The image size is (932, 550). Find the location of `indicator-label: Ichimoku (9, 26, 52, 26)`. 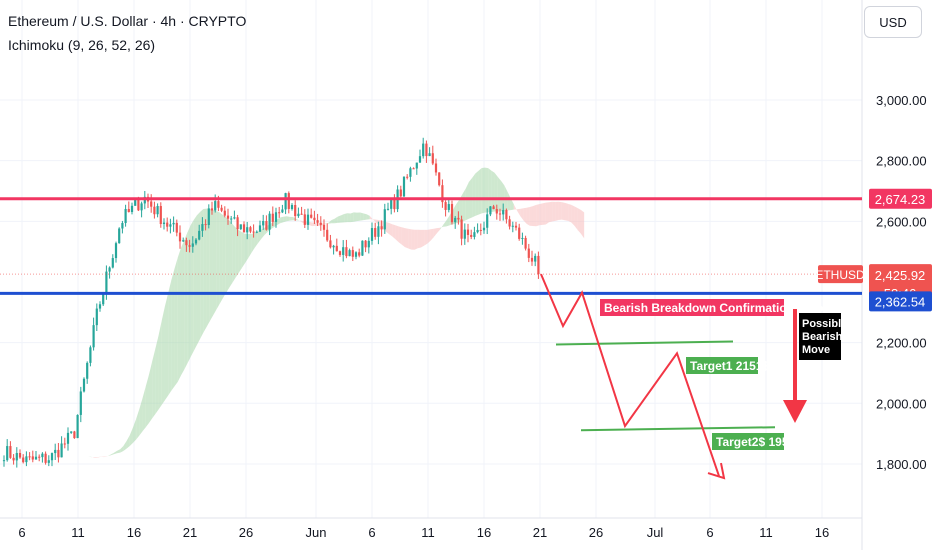

indicator-label: Ichimoku (9, 26, 52, 26) is located at coordinates (82, 45).